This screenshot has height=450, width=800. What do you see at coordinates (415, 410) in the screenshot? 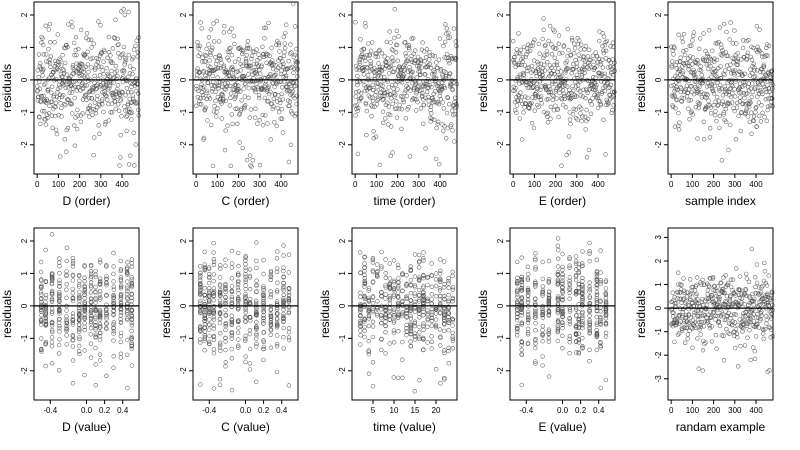
I see `x-tick-label: 15` at bounding box center [415, 410].